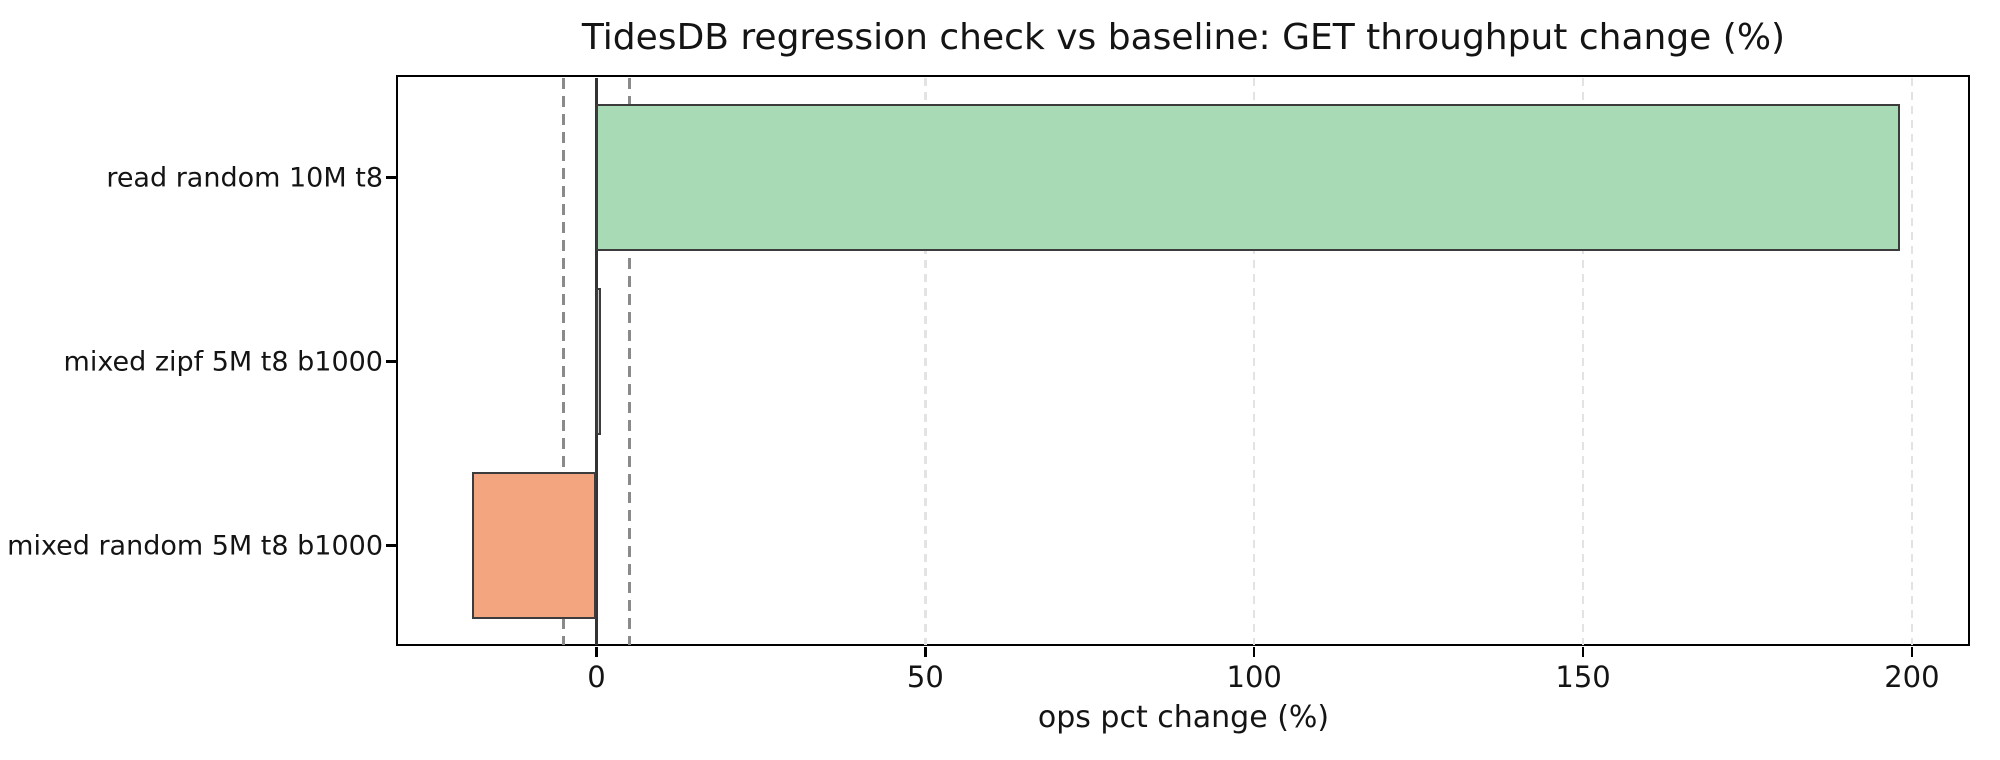 The height and width of the screenshot is (760, 2000). What do you see at coordinates (534, 545) in the screenshot?
I see `bar-mixed-random-5M-t8-b1000` at bounding box center [534, 545].